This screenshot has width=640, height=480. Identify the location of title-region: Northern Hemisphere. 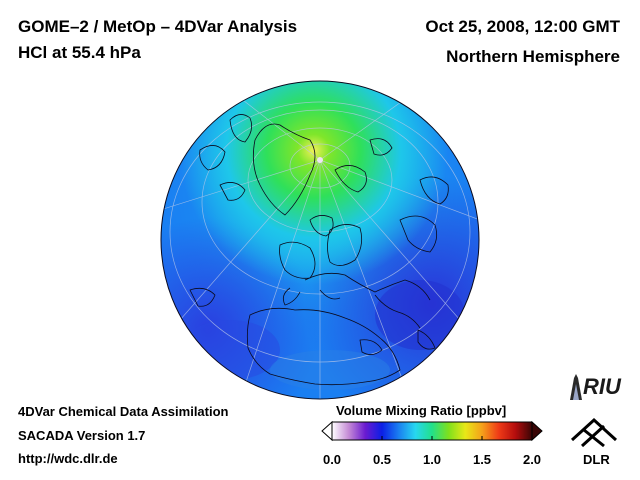
(533, 56).